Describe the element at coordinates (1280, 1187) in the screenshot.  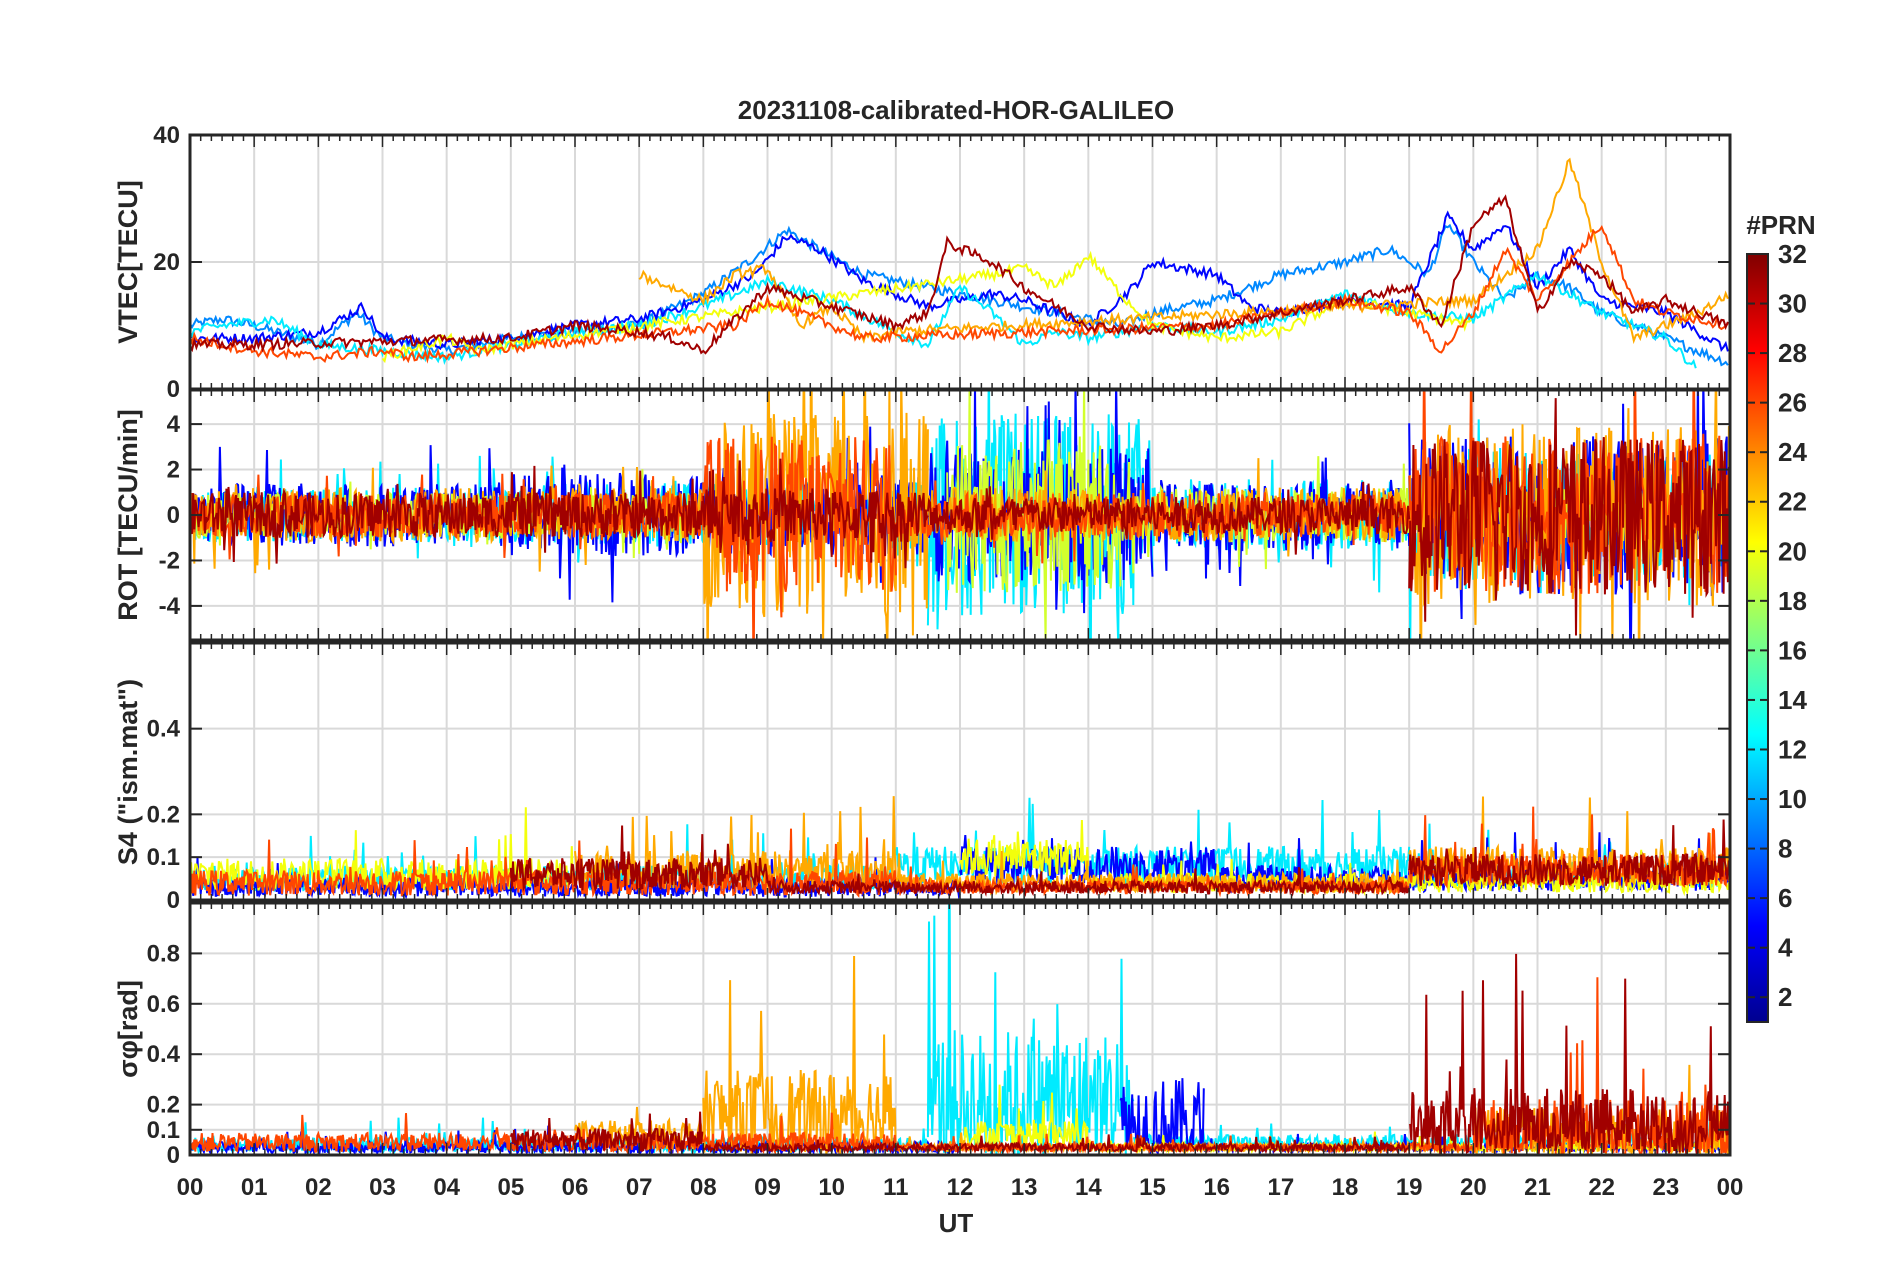
I see `x-tick-label: 17` at that location.